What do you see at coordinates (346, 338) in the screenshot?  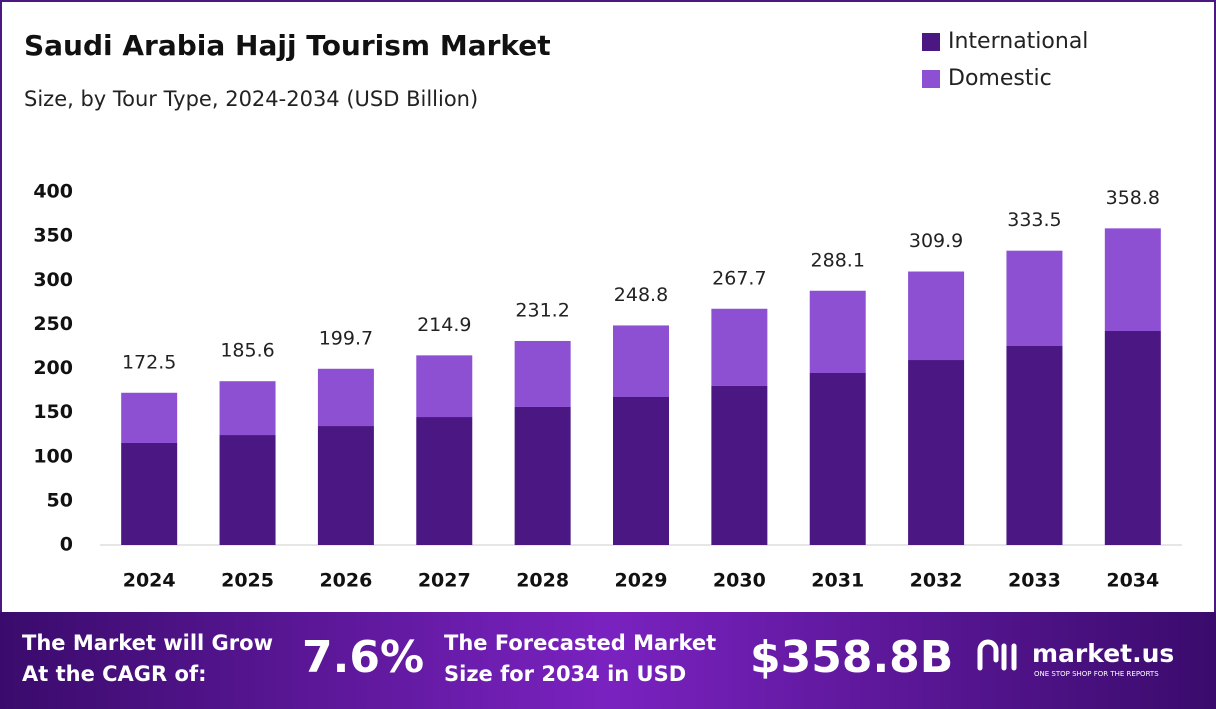 I see `total-label: 199.7` at bounding box center [346, 338].